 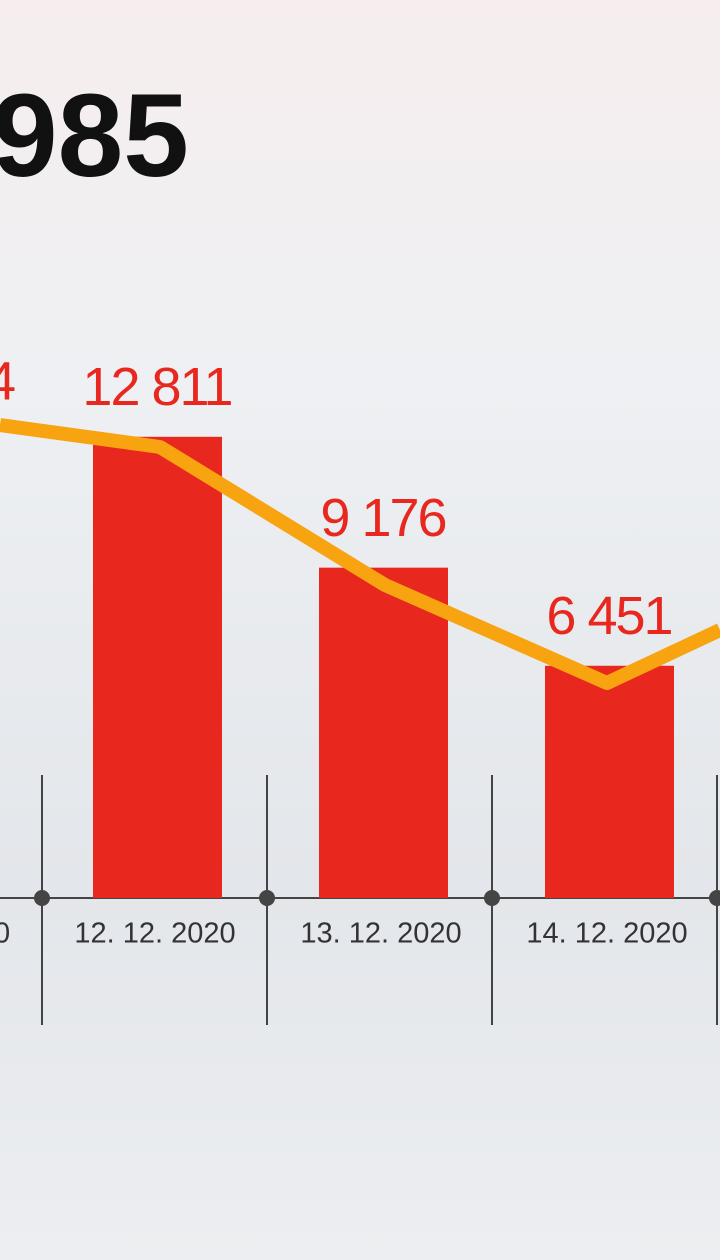 I want to click on value-label: 6 451, so click(x=608, y=616).